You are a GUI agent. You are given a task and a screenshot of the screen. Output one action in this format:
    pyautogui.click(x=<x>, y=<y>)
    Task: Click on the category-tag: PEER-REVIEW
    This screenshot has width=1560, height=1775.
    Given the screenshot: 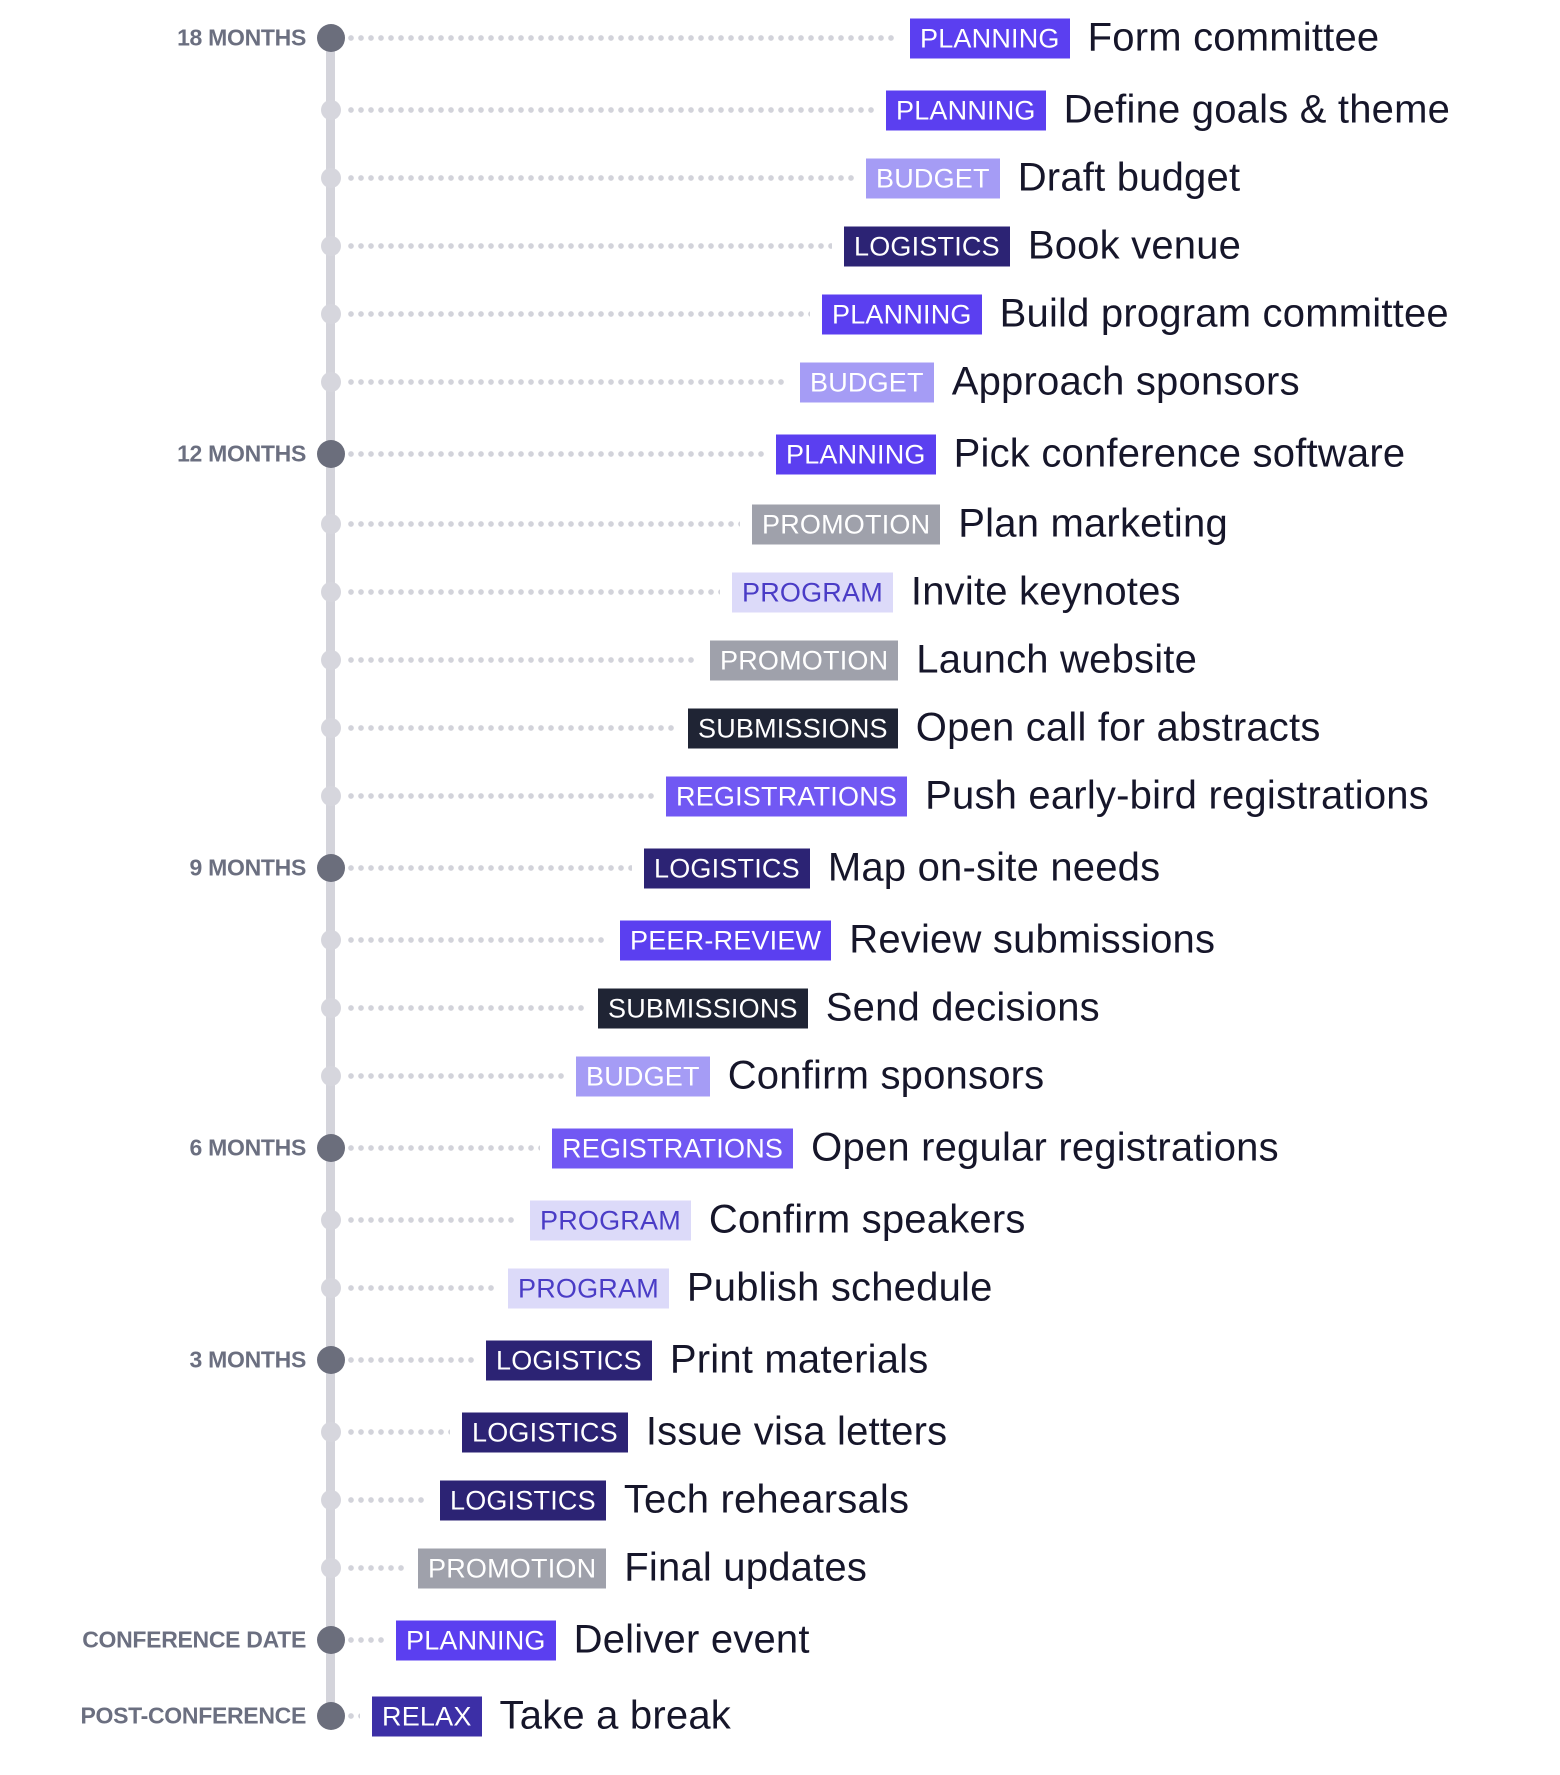 What is the action you would take?
    pyautogui.click(x=726, y=940)
    